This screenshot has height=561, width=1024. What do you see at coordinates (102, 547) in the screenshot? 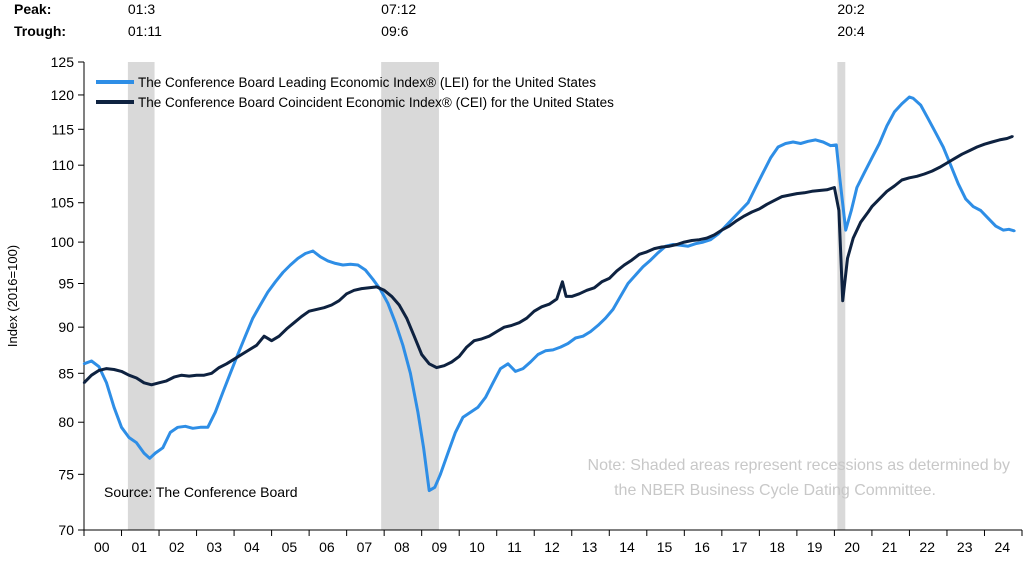
I see `x-tick-label: 00` at bounding box center [102, 547].